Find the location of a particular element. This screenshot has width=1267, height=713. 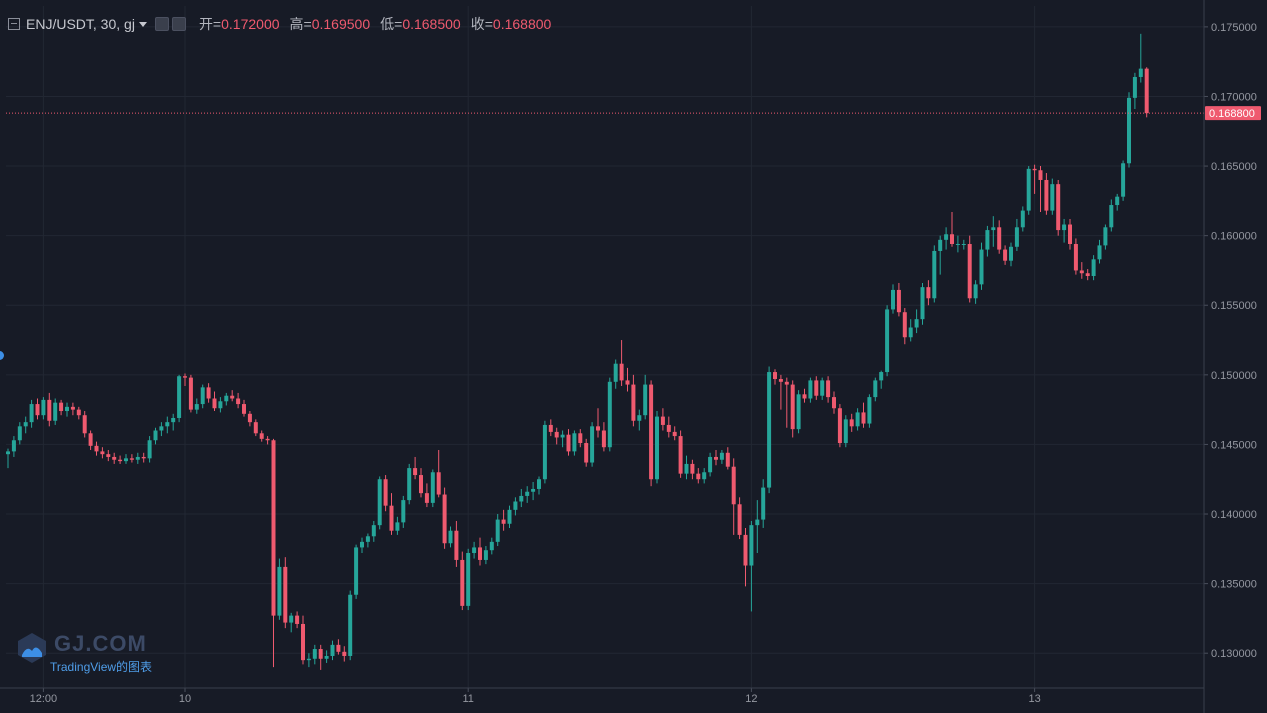

watermark-caption: TradingView的图表 is located at coordinates (101, 667).